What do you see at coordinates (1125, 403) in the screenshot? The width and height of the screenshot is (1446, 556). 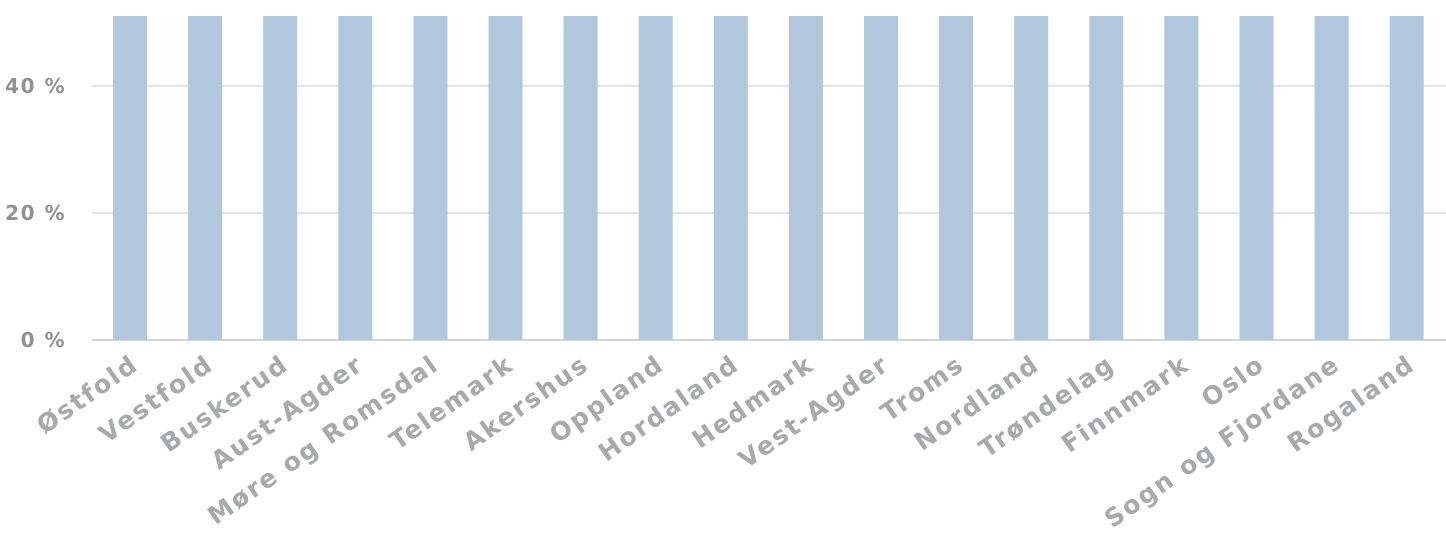 I see `x-tick-label: Finnmark` at bounding box center [1125, 403].